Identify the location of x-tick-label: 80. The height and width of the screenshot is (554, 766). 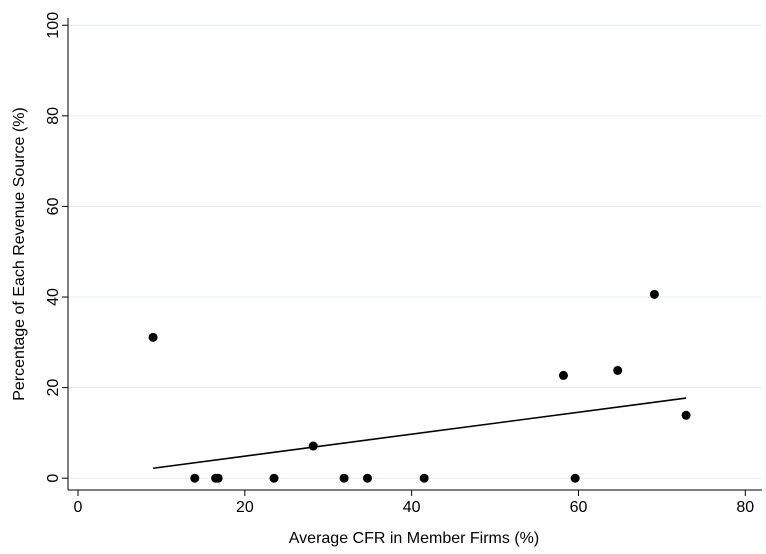
(745, 507).